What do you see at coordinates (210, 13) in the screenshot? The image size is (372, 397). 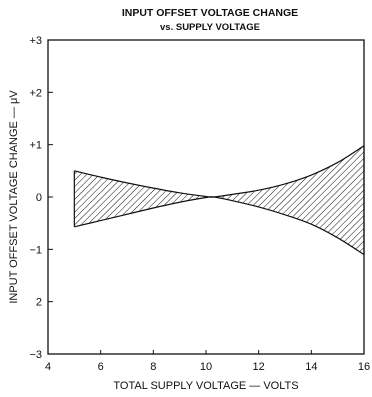 I see `chart-title: INPUT OFFSET VOLTAGE CHANGE` at bounding box center [210, 13].